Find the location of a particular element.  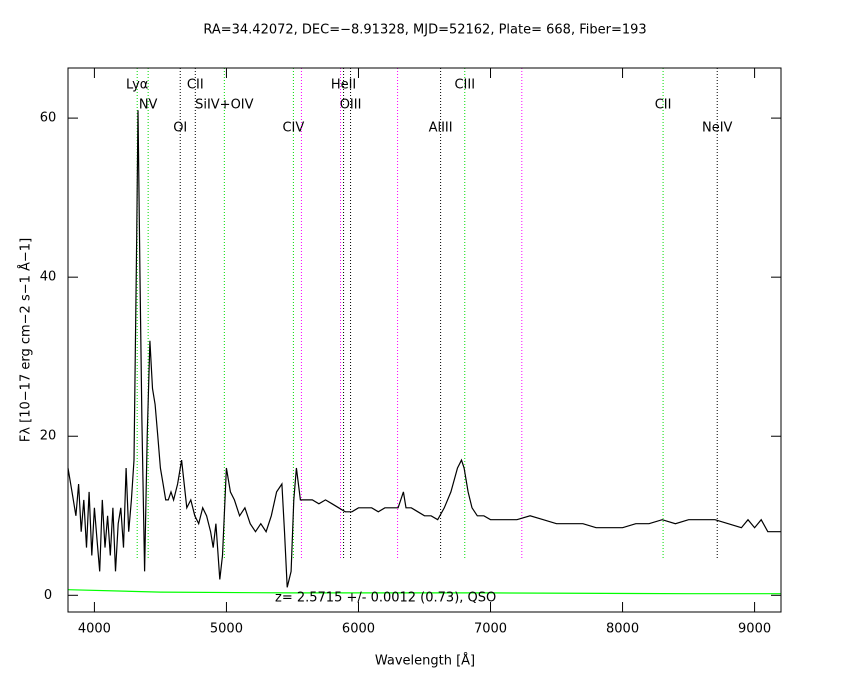

emission-line-label: OI is located at coordinates (180, 128).